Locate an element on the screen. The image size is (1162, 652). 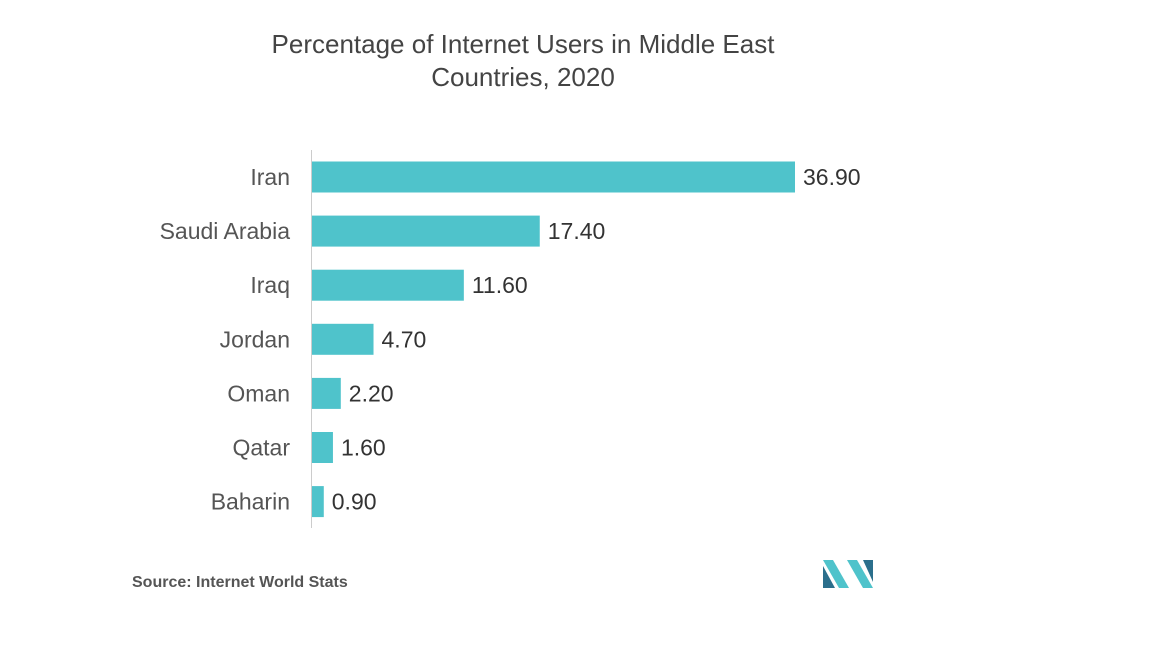
mordor-intelligence-logo-icon is located at coordinates (848, 574).